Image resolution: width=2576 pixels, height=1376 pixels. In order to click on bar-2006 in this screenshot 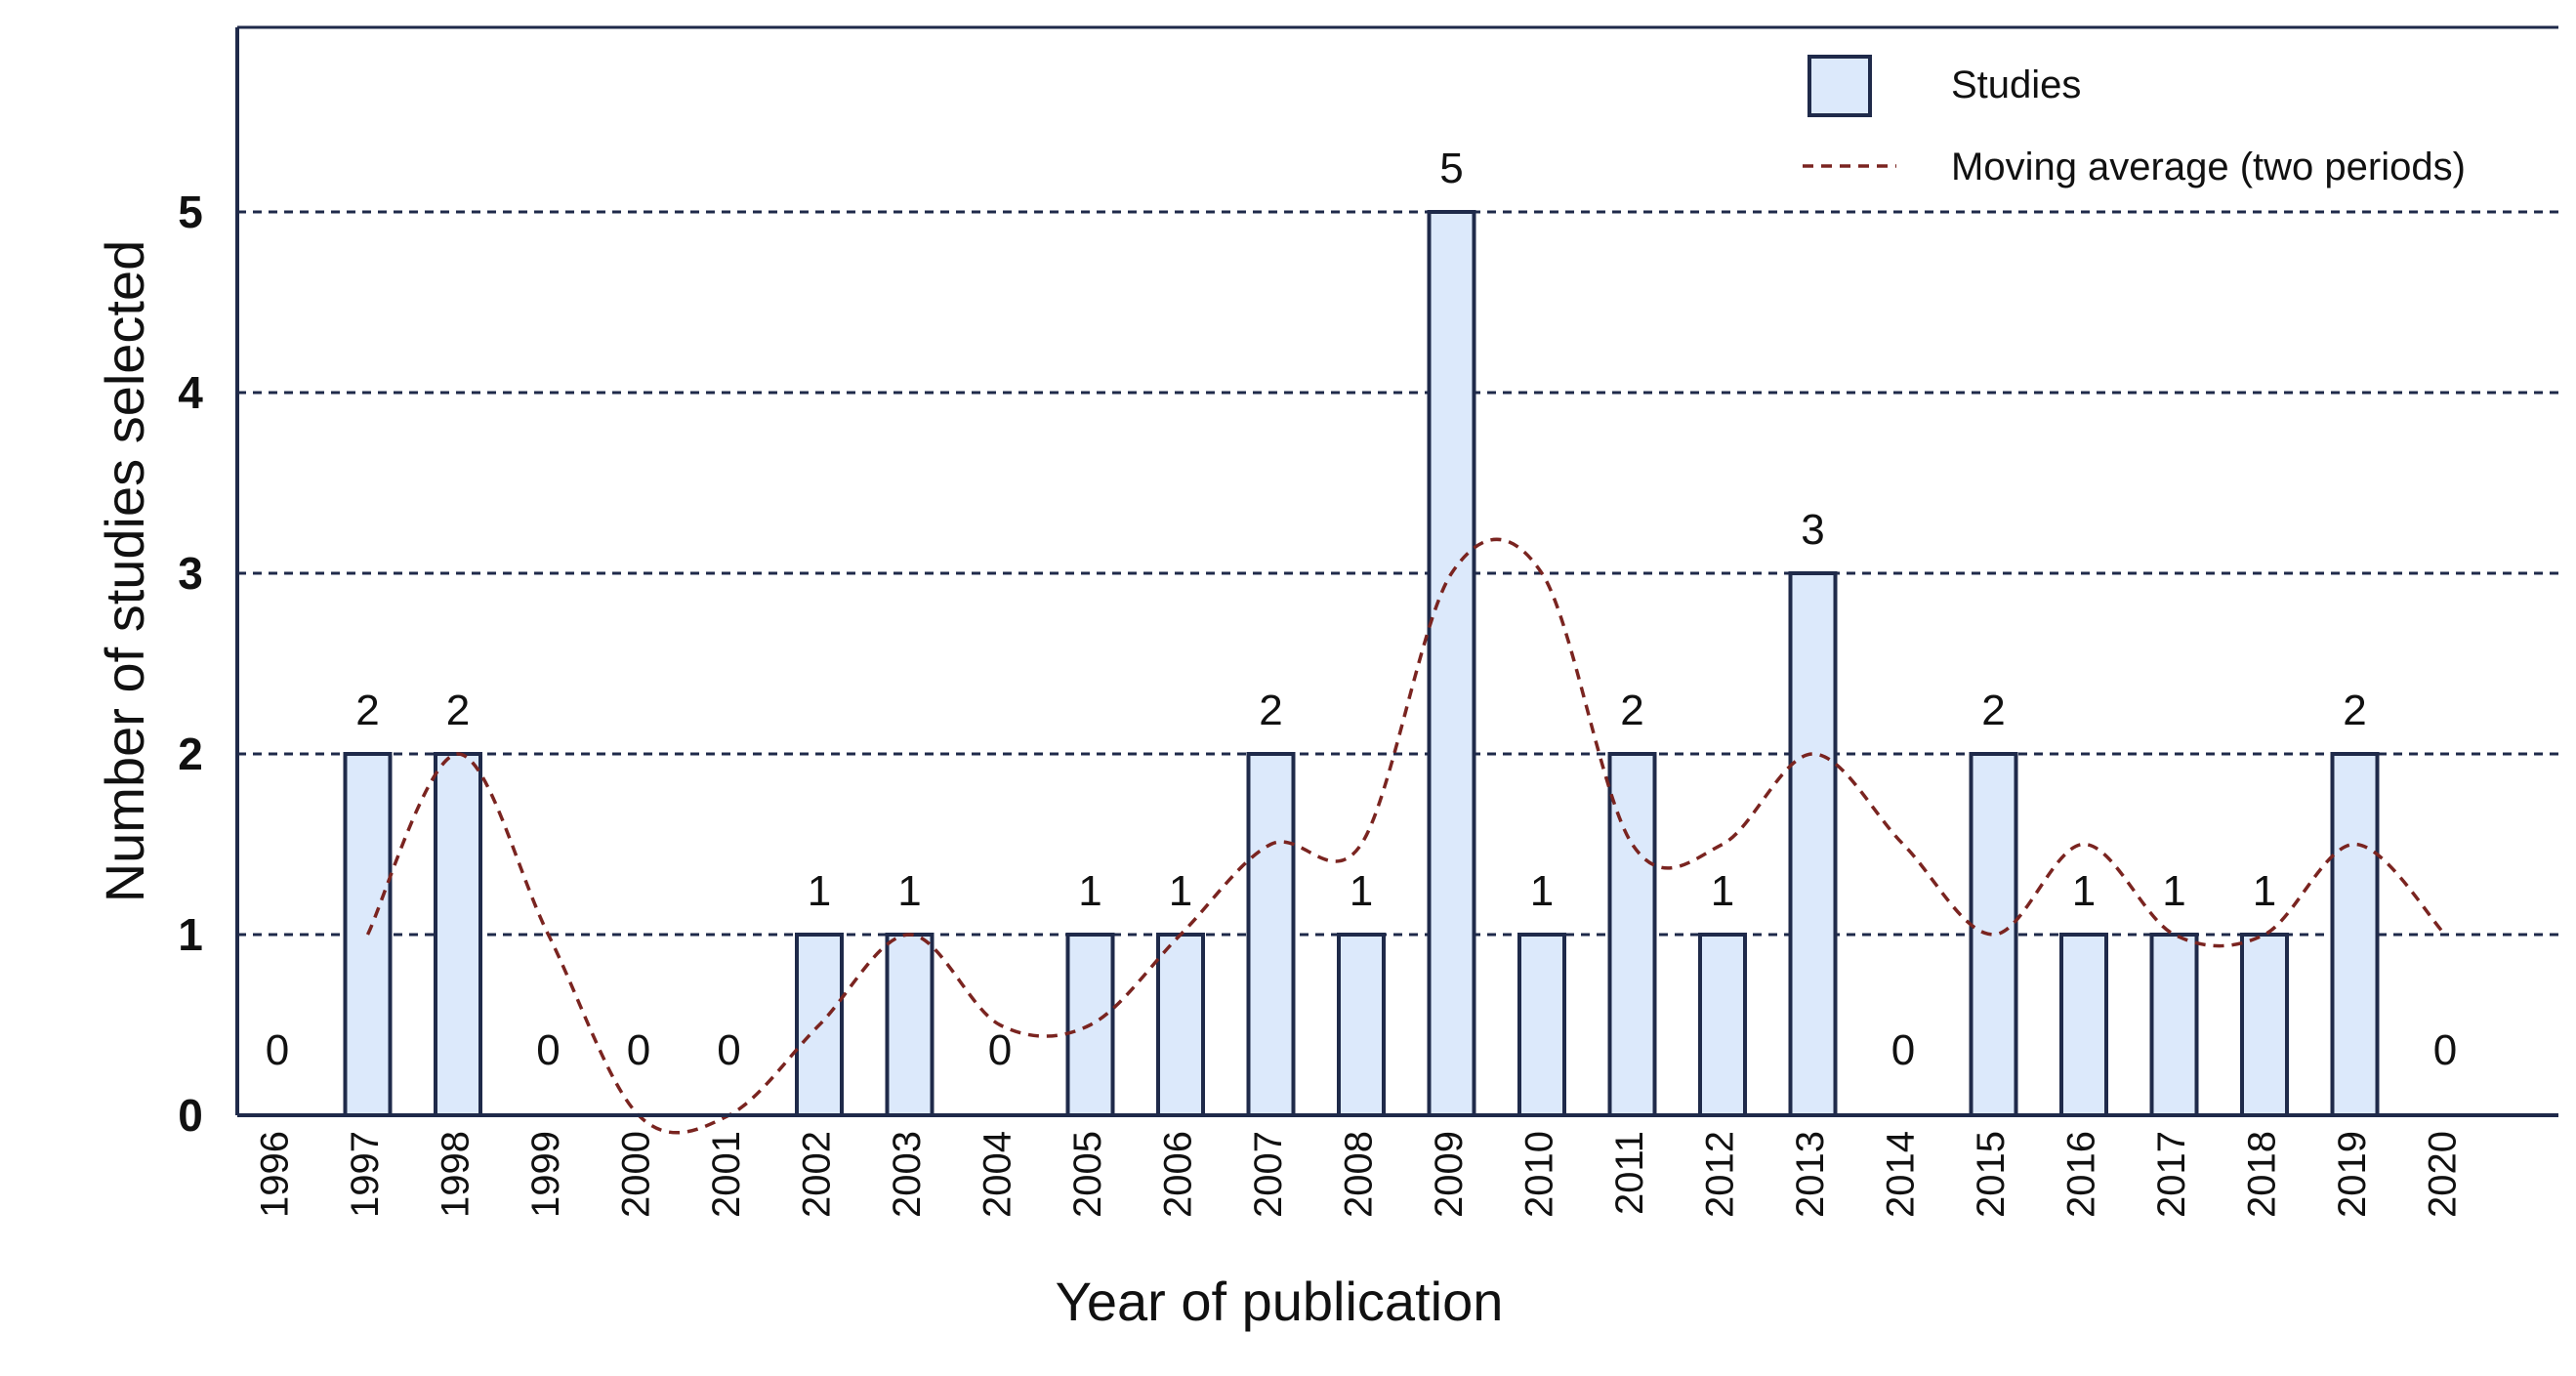, I will do `click(1181, 1025)`.